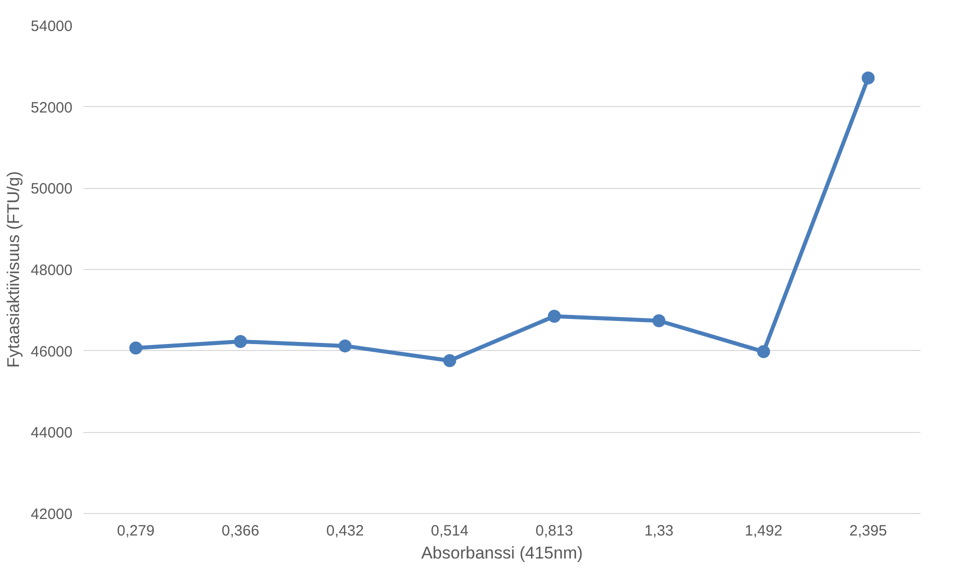  What do you see at coordinates (555, 531) in the screenshot?
I see `x-tick-label: 0,813` at bounding box center [555, 531].